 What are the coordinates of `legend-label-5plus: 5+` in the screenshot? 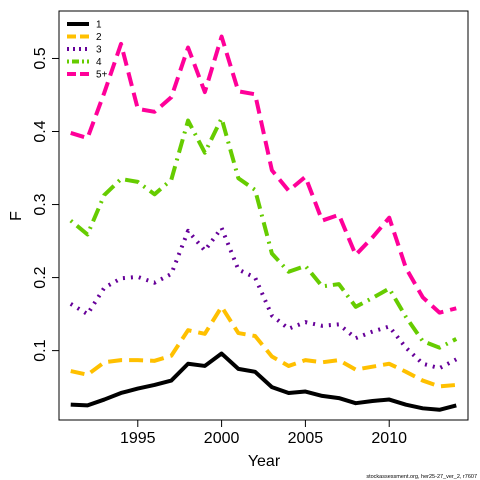 It's located at (102, 75).